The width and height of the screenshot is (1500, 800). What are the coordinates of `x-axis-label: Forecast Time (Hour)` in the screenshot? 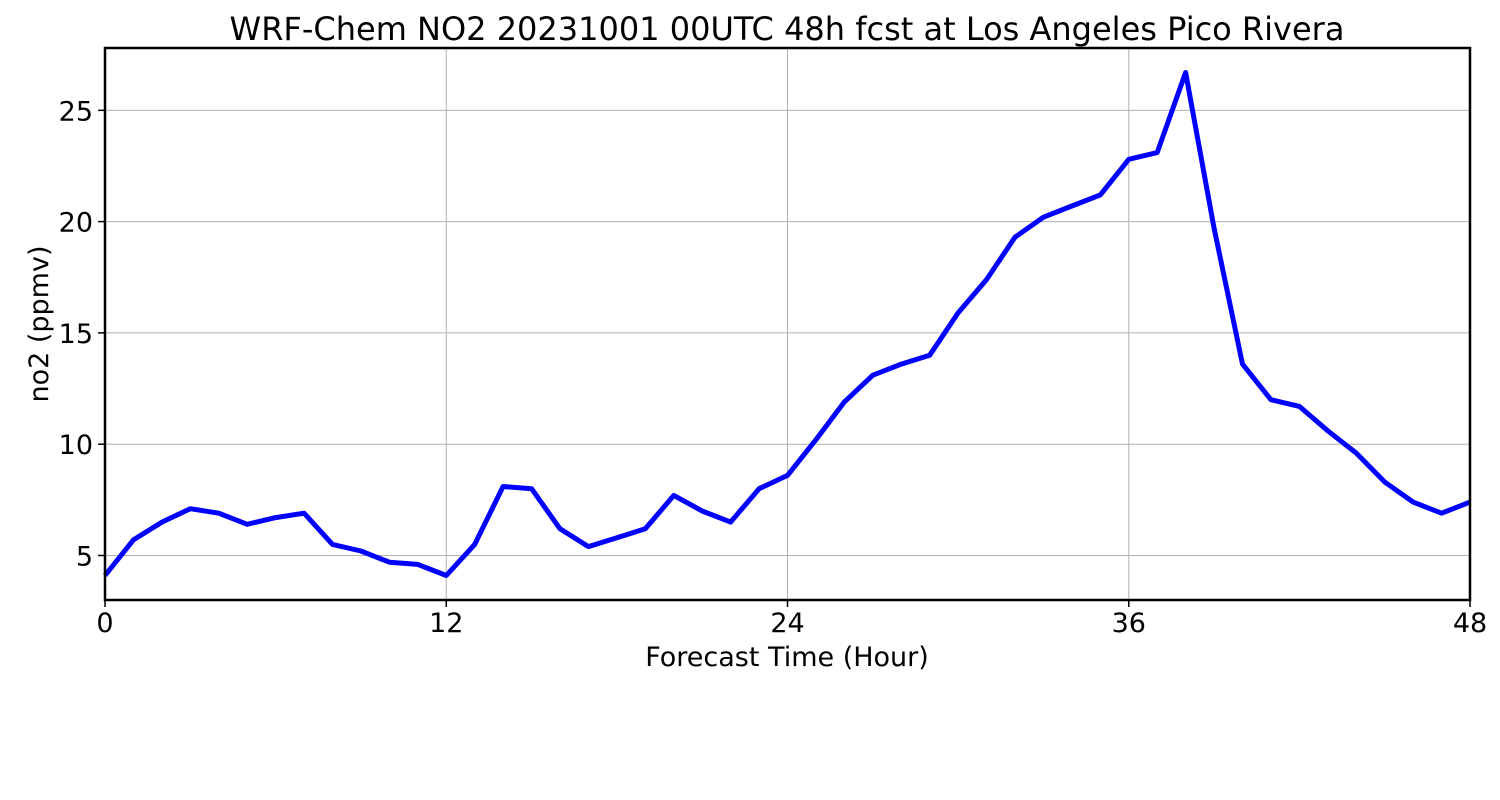 It's located at (787, 657).